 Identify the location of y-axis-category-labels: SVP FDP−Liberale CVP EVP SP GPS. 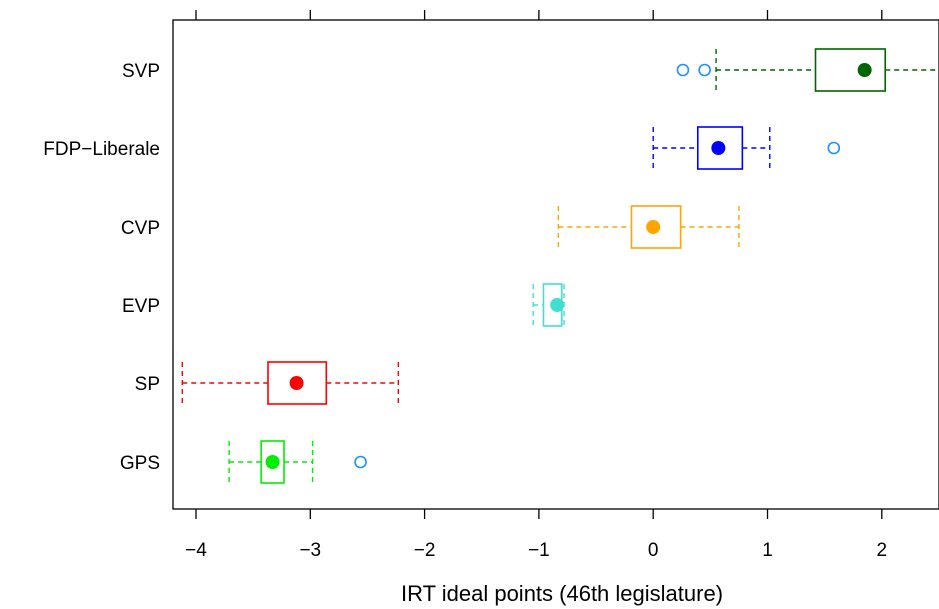
(101, 267).